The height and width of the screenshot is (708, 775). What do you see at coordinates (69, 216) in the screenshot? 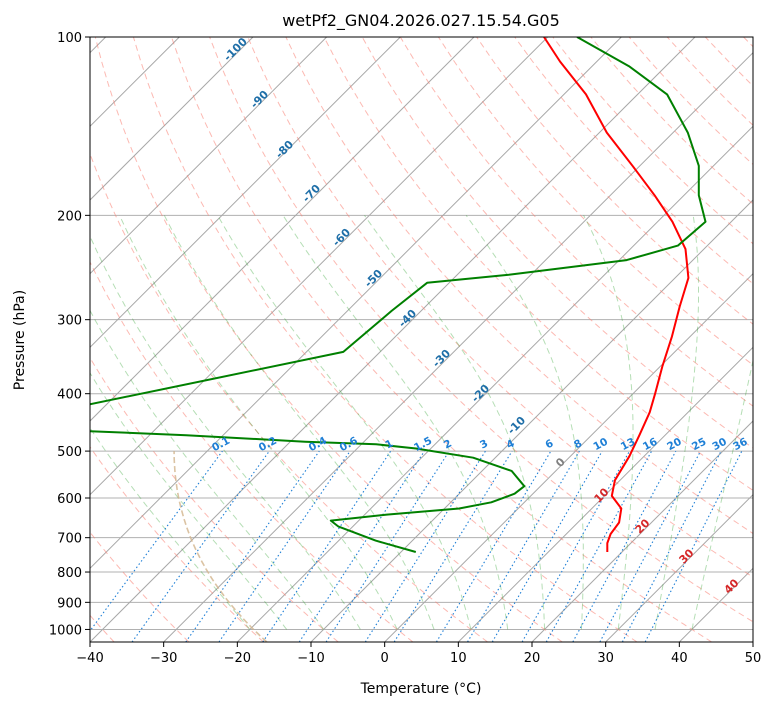
I see `y-tick-label: 200` at bounding box center [69, 216].